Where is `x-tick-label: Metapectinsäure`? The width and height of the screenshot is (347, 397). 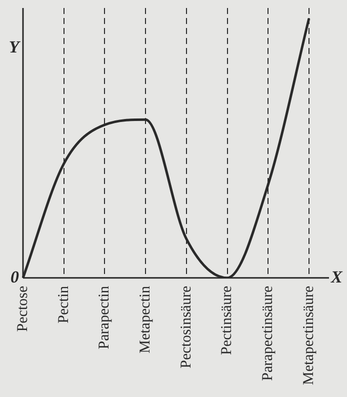
x-tick-label: Metapectinsäure is located at coordinates (308, 336).